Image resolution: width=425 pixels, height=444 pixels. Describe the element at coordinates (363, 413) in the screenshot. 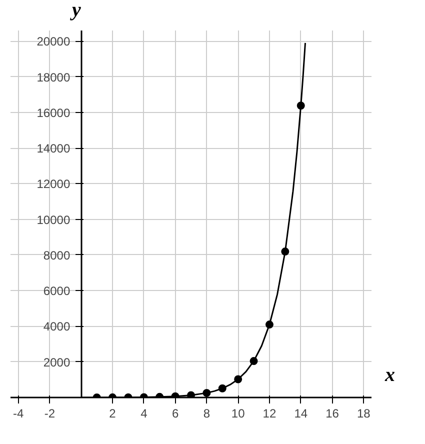

I see `x-tick-label: 18` at that location.